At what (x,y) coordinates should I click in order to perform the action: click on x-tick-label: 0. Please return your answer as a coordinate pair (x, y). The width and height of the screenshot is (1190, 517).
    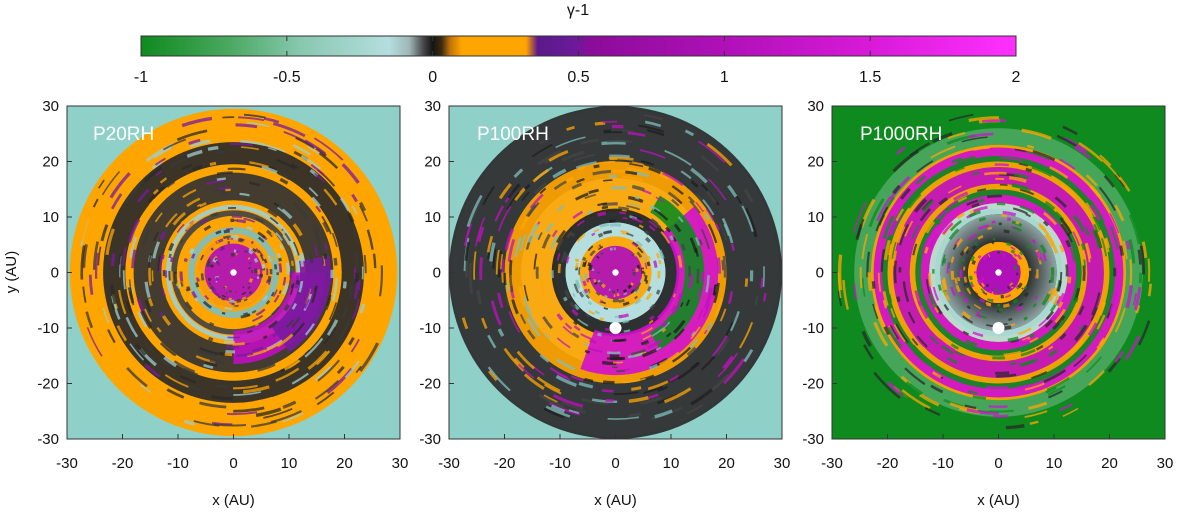
    Looking at the image, I should click on (998, 463).